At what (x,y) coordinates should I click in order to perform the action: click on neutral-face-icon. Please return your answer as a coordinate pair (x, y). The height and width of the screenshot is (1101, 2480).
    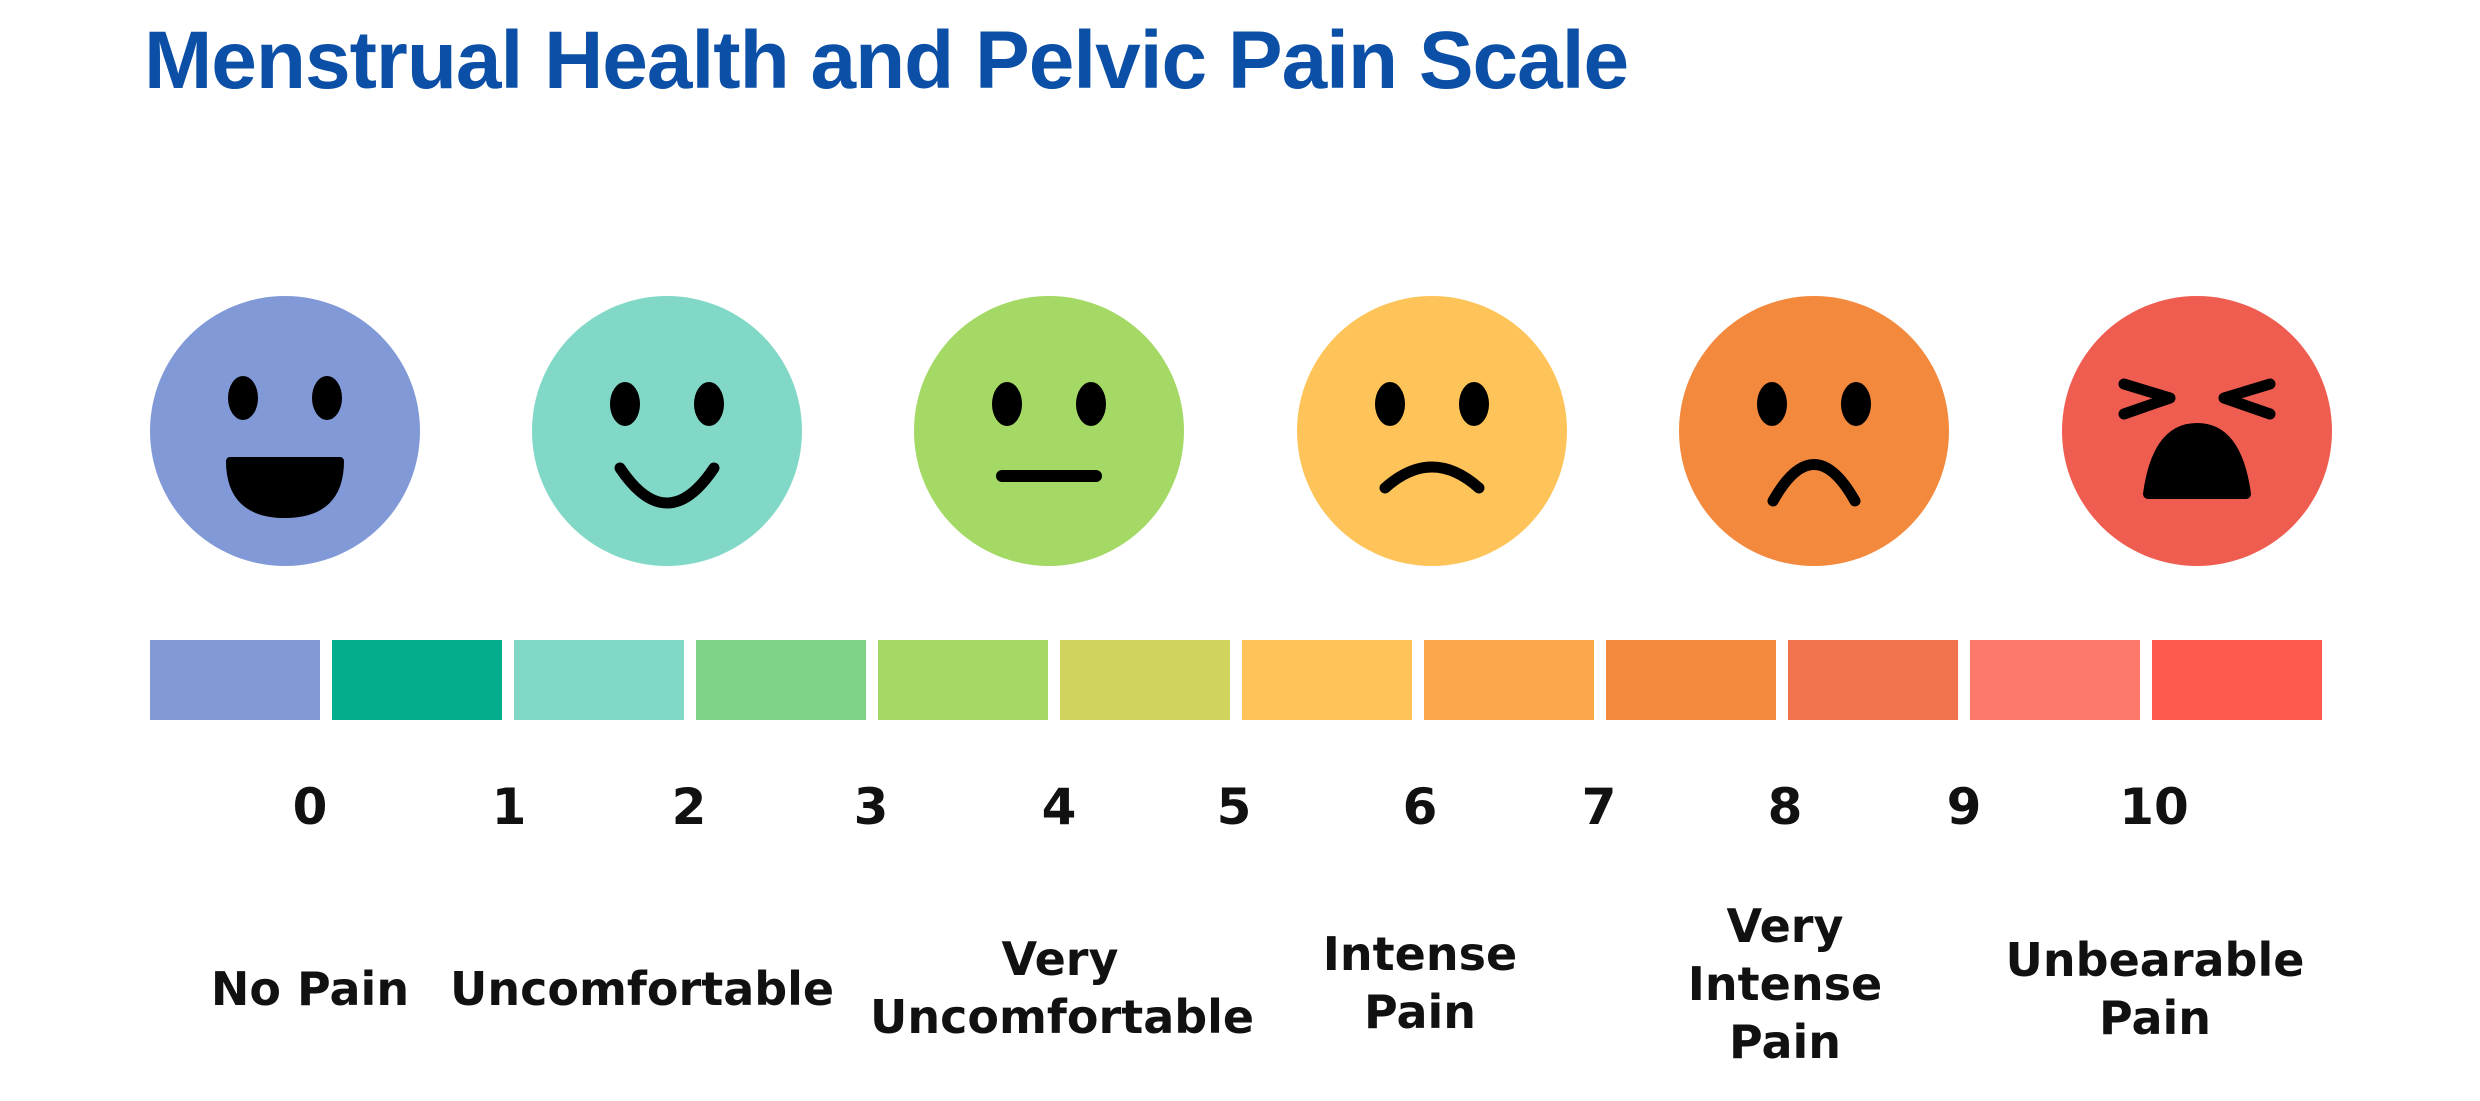
    Looking at the image, I should click on (1049, 431).